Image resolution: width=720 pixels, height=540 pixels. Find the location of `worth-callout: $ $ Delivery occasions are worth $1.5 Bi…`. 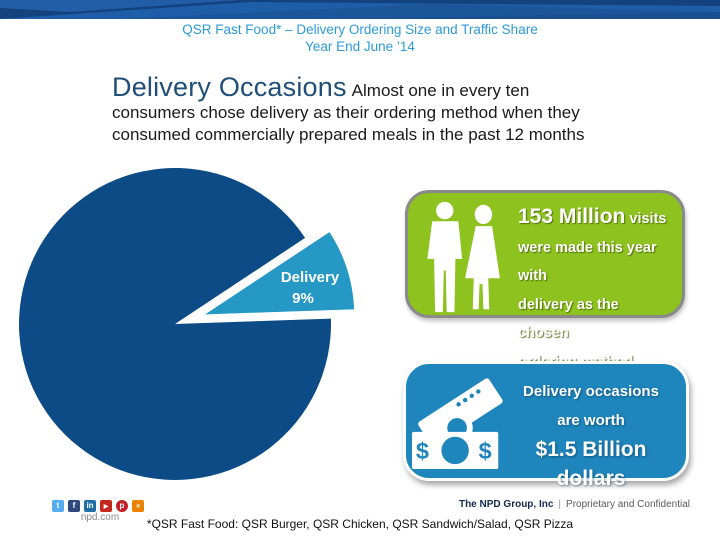

worth-callout: $ $ Delivery occasions are worth $1.5 Bi… is located at coordinates (546, 425).